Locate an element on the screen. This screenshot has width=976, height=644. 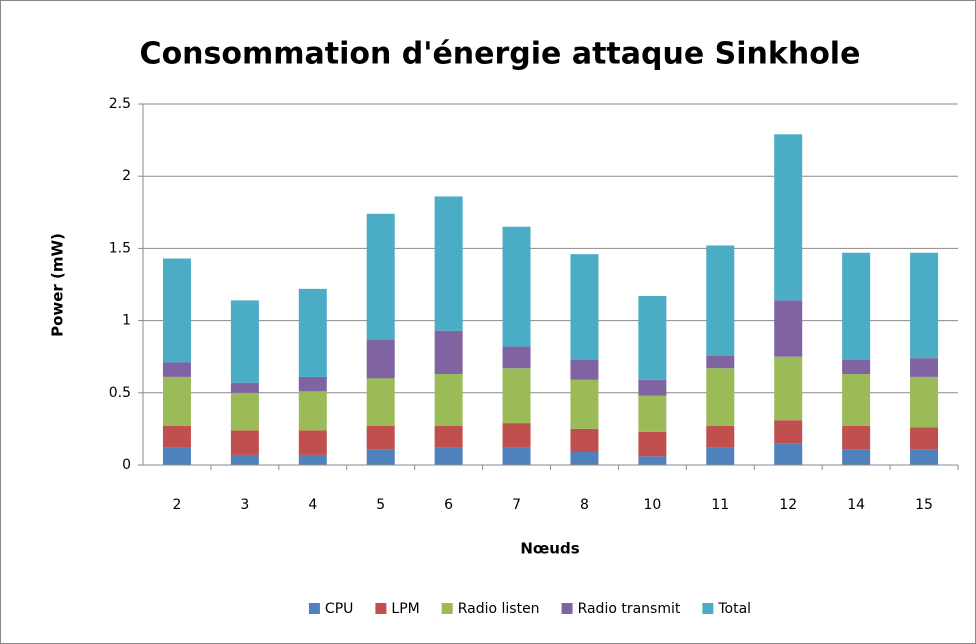
x-tick-label: 12 is located at coordinates (788, 505).